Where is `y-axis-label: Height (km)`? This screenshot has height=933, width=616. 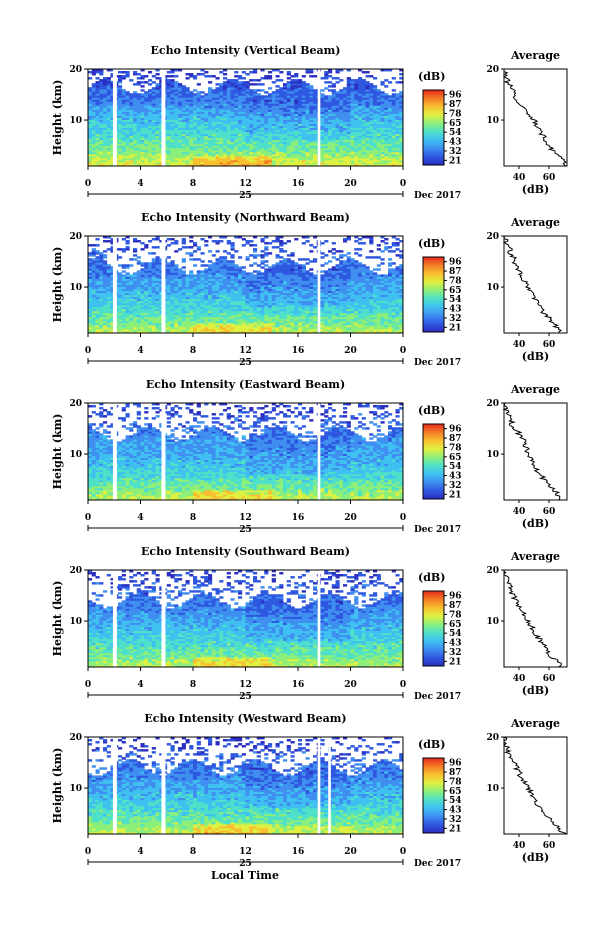
y-axis-label: Height (km) is located at coordinates (57, 118).